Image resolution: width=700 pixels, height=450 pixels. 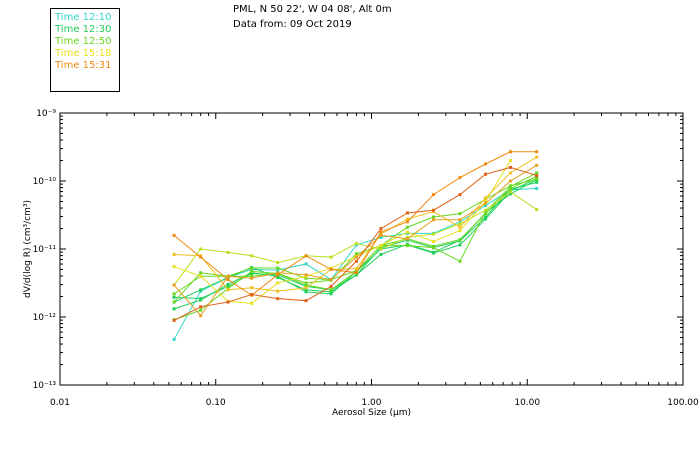 I want to click on legend-item-1210: Time 12:10, so click(x=83, y=17).